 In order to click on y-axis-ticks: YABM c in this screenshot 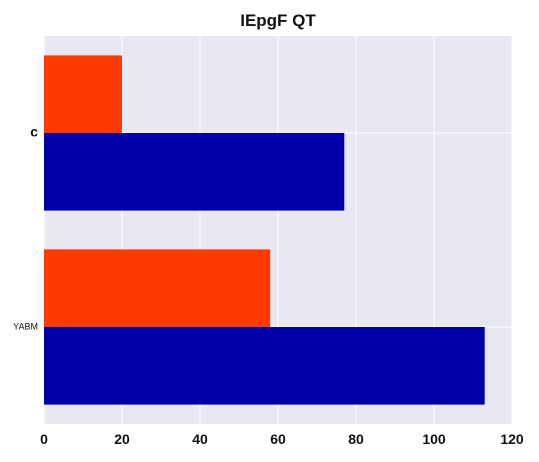, I will do `click(25, 228)`.